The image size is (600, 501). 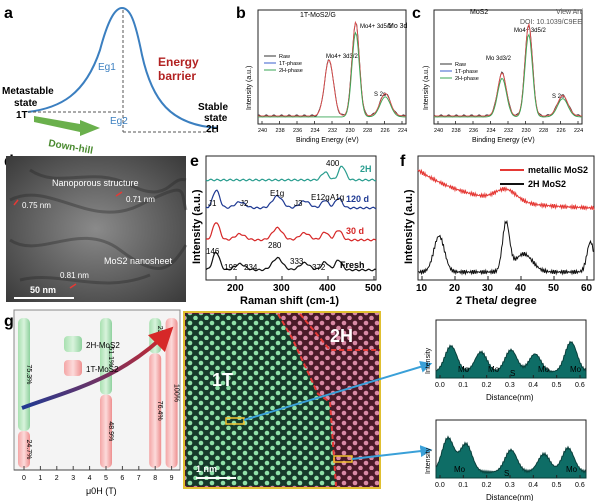 What do you see at coordinates (212, 203) in the screenshot?
I see `peak-label-j1: J1` at bounding box center [212, 203].